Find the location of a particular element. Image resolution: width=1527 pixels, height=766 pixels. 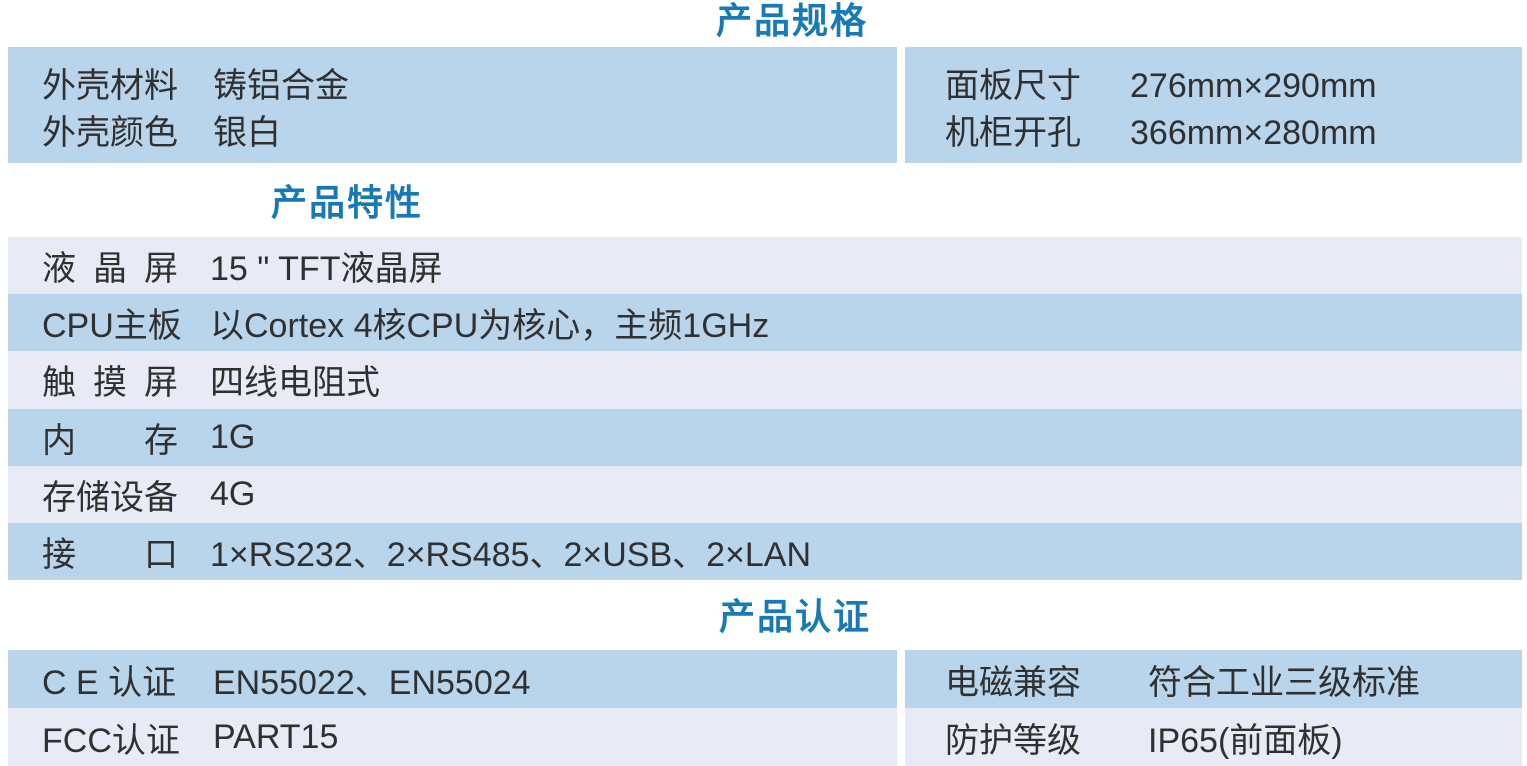

section-title-features: 产品特性 is located at coordinates (347, 202).